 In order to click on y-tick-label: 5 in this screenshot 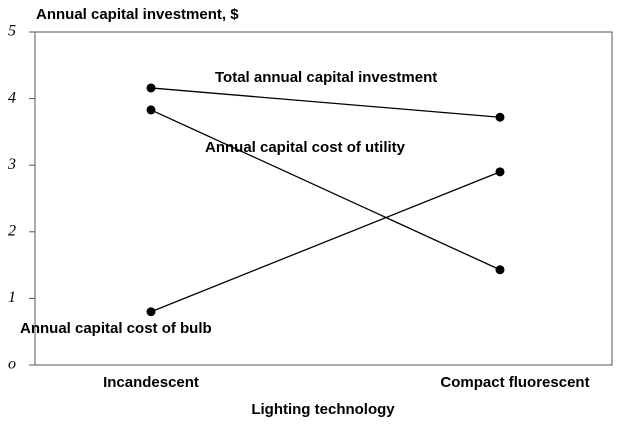, I will do `click(12, 31)`.